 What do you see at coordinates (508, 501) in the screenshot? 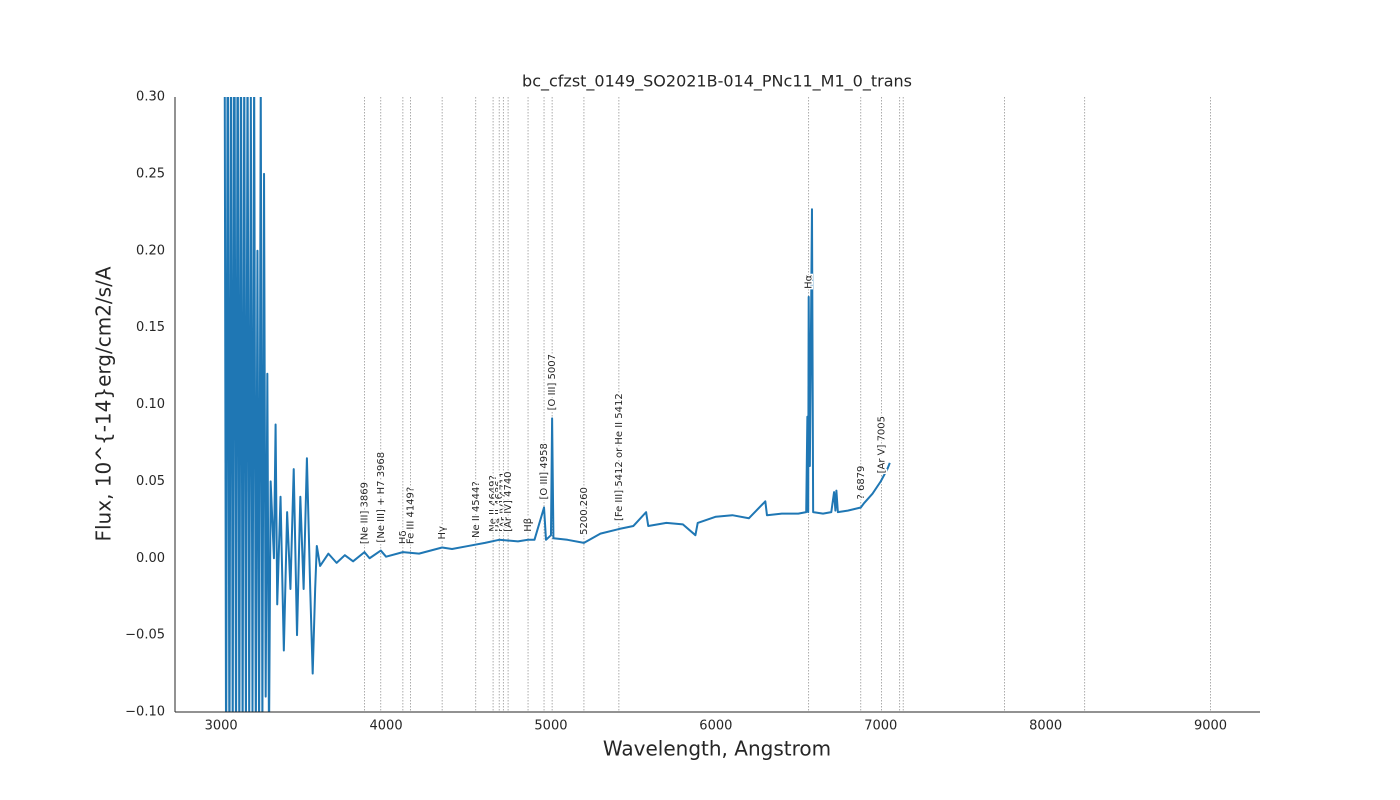
I see `line-label: [Ar IV] 4740` at bounding box center [508, 501].